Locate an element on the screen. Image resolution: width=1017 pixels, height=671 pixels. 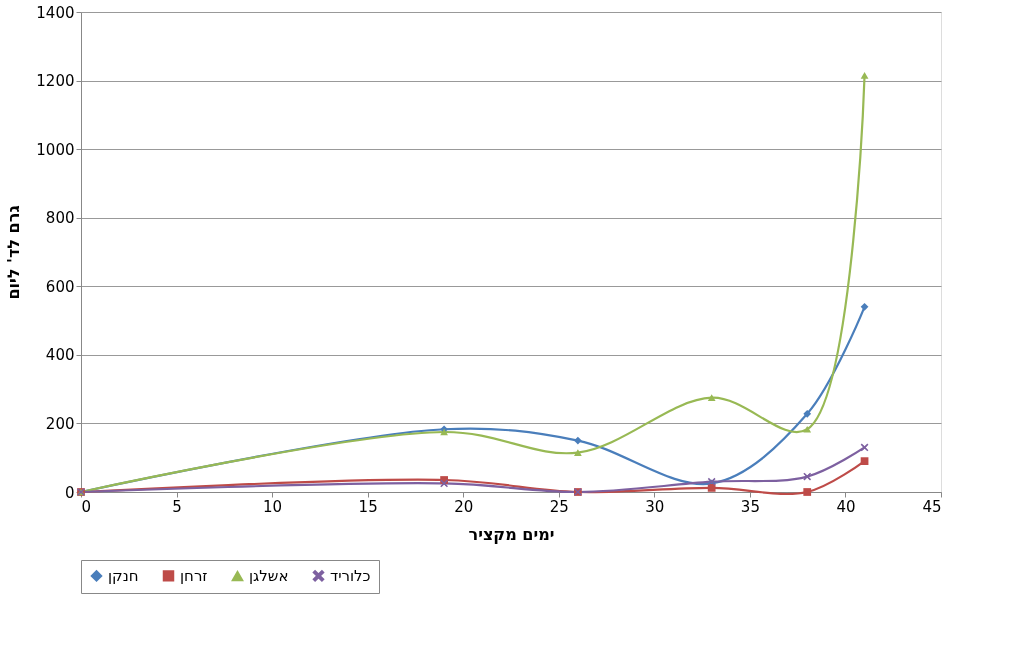
x-tick-label: 20 is located at coordinates (464, 506).